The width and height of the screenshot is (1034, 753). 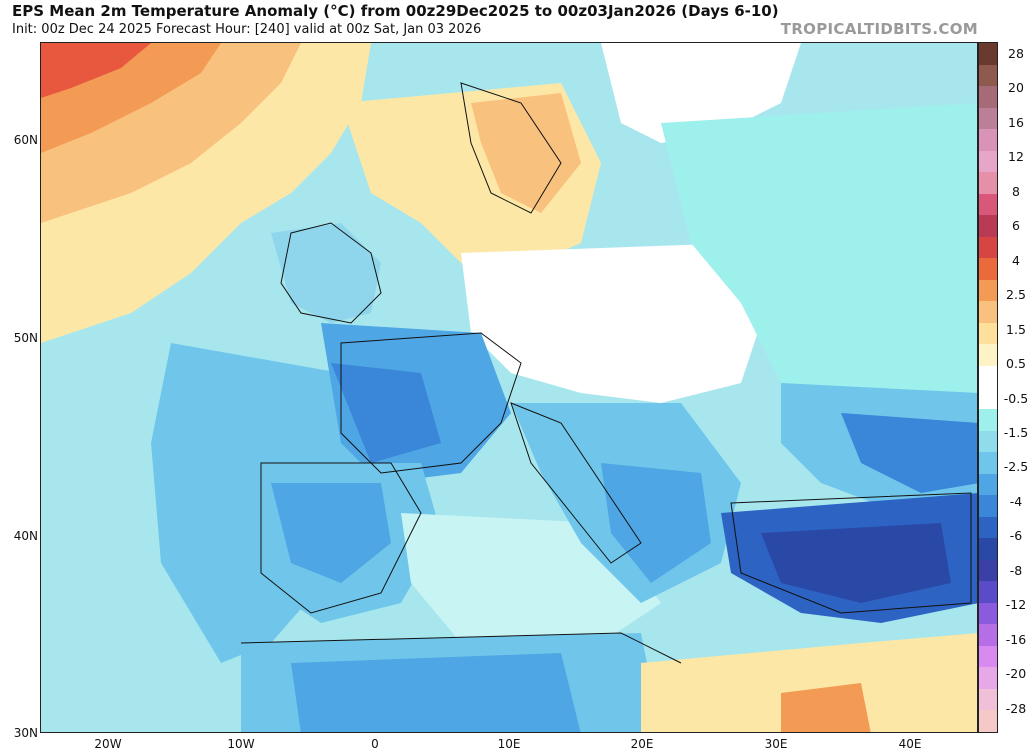 What do you see at coordinates (1016, 432) in the screenshot?
I see `colorbar-label: -1.5` at bounding box center [1016, 432].